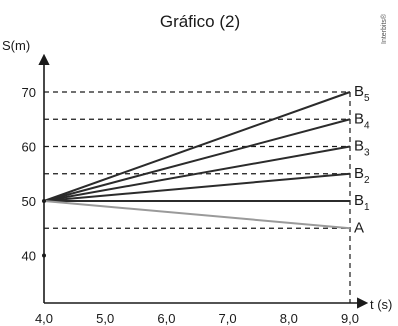 This screenshot has width=398, height=326. What do you see at coordinates (29, 174) in the screenshot?
I see `y-tick-labels: 40 50 60 70` at bounding box center [29, 174].